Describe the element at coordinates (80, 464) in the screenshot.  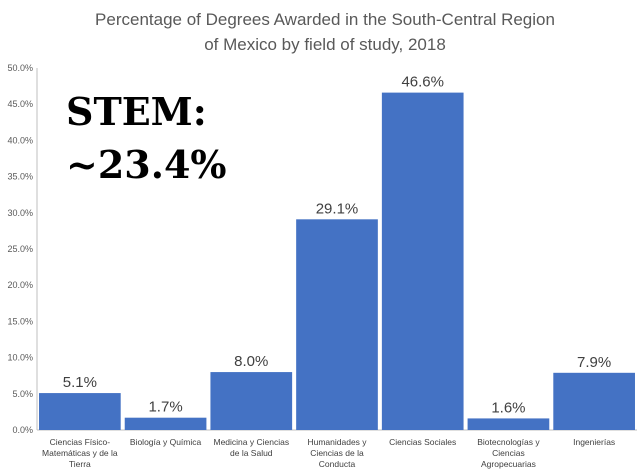
I see `category-label-line: Tierra` at that location.